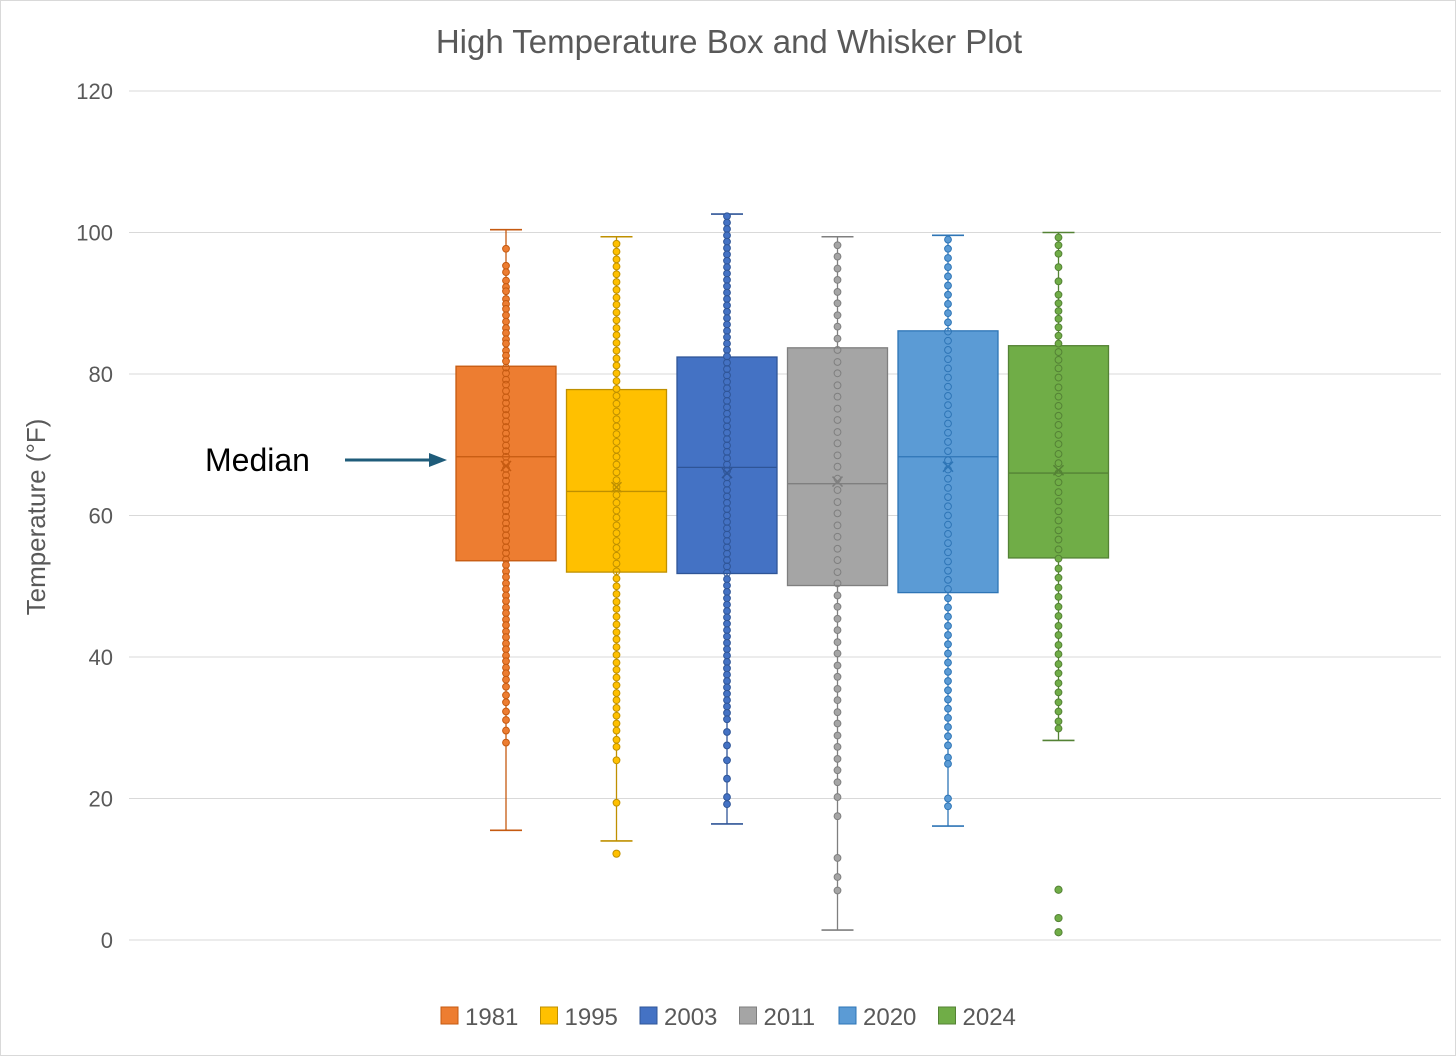 This screenshot has height=1056, width=1456. I want to click on y-tick-label: 120, so click(94, 91).